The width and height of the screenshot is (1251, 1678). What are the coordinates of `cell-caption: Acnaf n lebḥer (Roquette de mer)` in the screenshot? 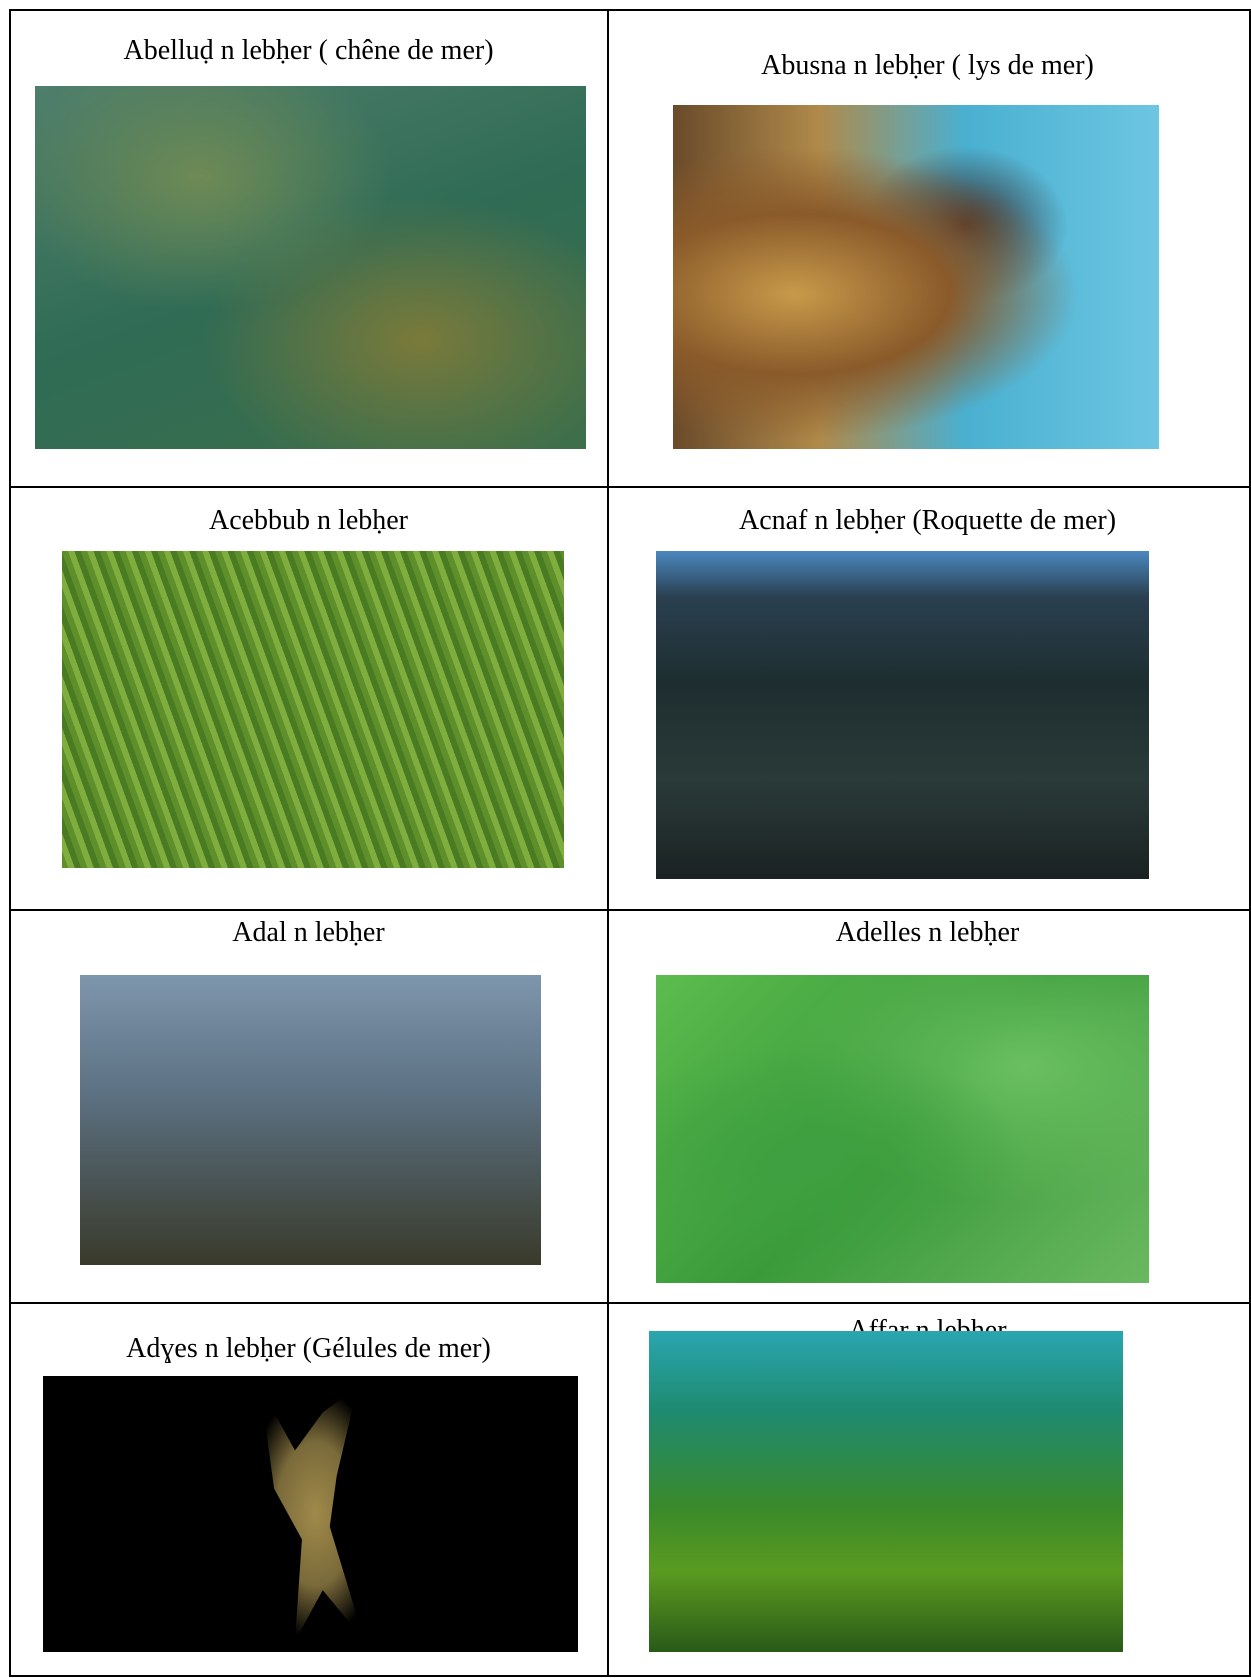 It's located at (927, 520).